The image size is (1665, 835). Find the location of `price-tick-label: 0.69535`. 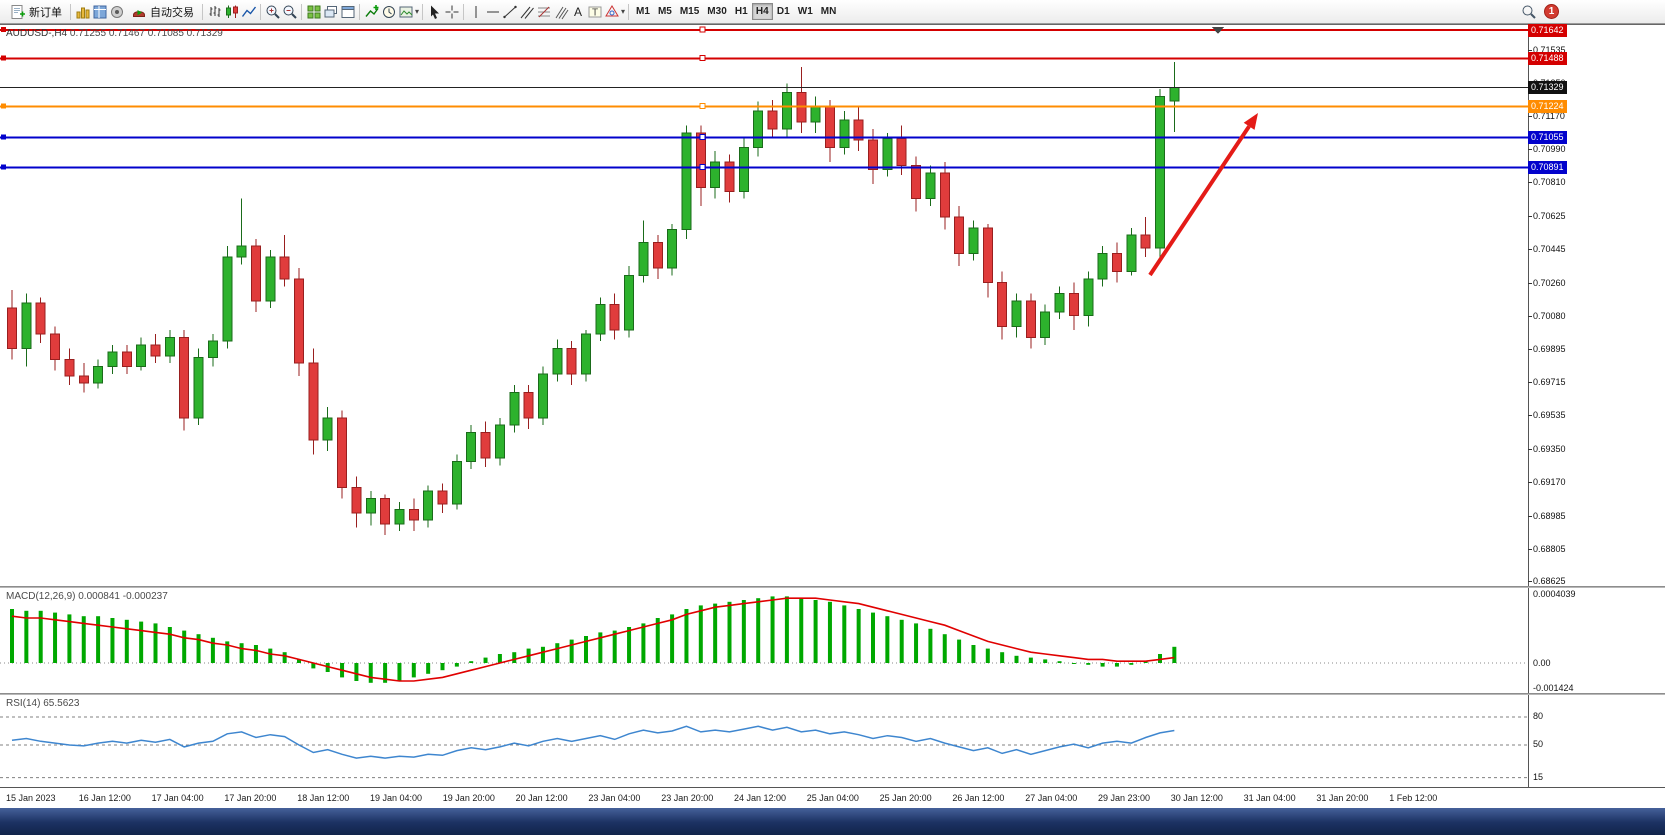

price-tick-label: 0.69535 is located at coordinates (1547, 415).